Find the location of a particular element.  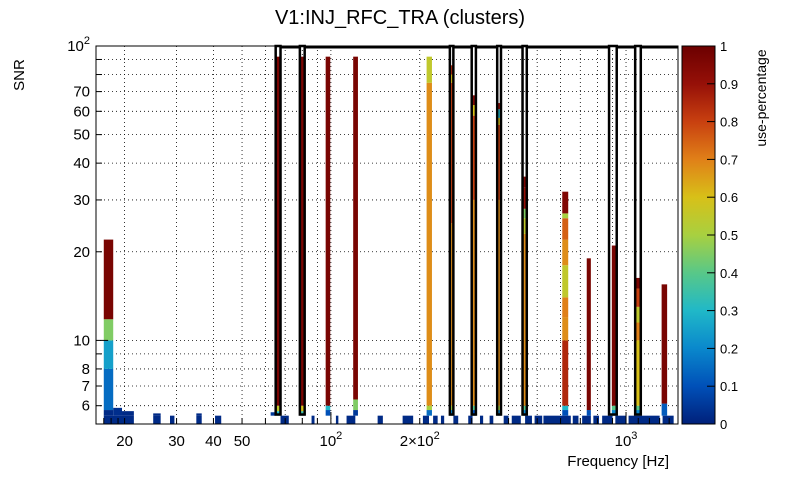

x-tick-label: 30 is located at coordinates (176, 441).